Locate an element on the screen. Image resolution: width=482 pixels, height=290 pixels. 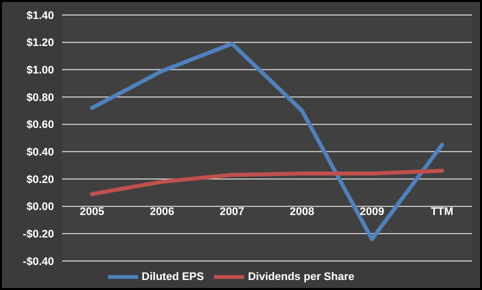
x-tick-label: TTM is located at coordinates (442, 212).